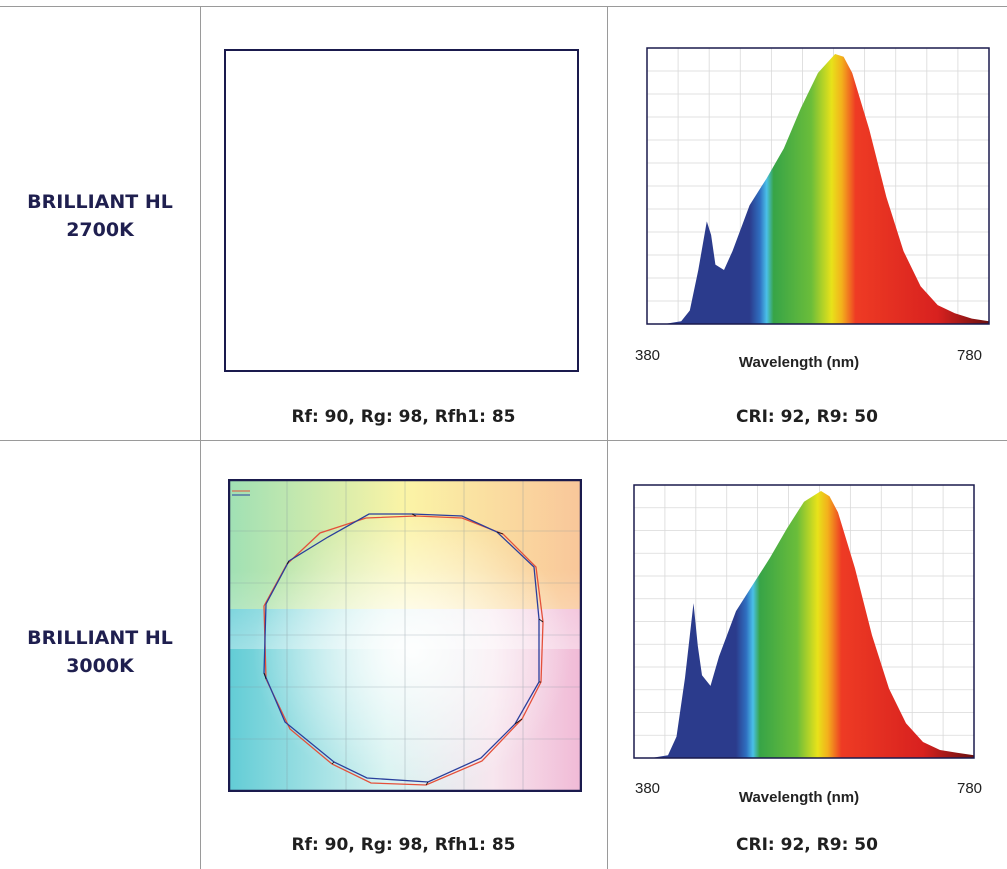 Image resolution: width=1007 pixels, height=869 pixels. Describe the element at coordinates (403, 845) in the screenshot. I see `tm30-caption-row-2: Rf: 90, Rg: 98, Rfh1: 85` at that location.